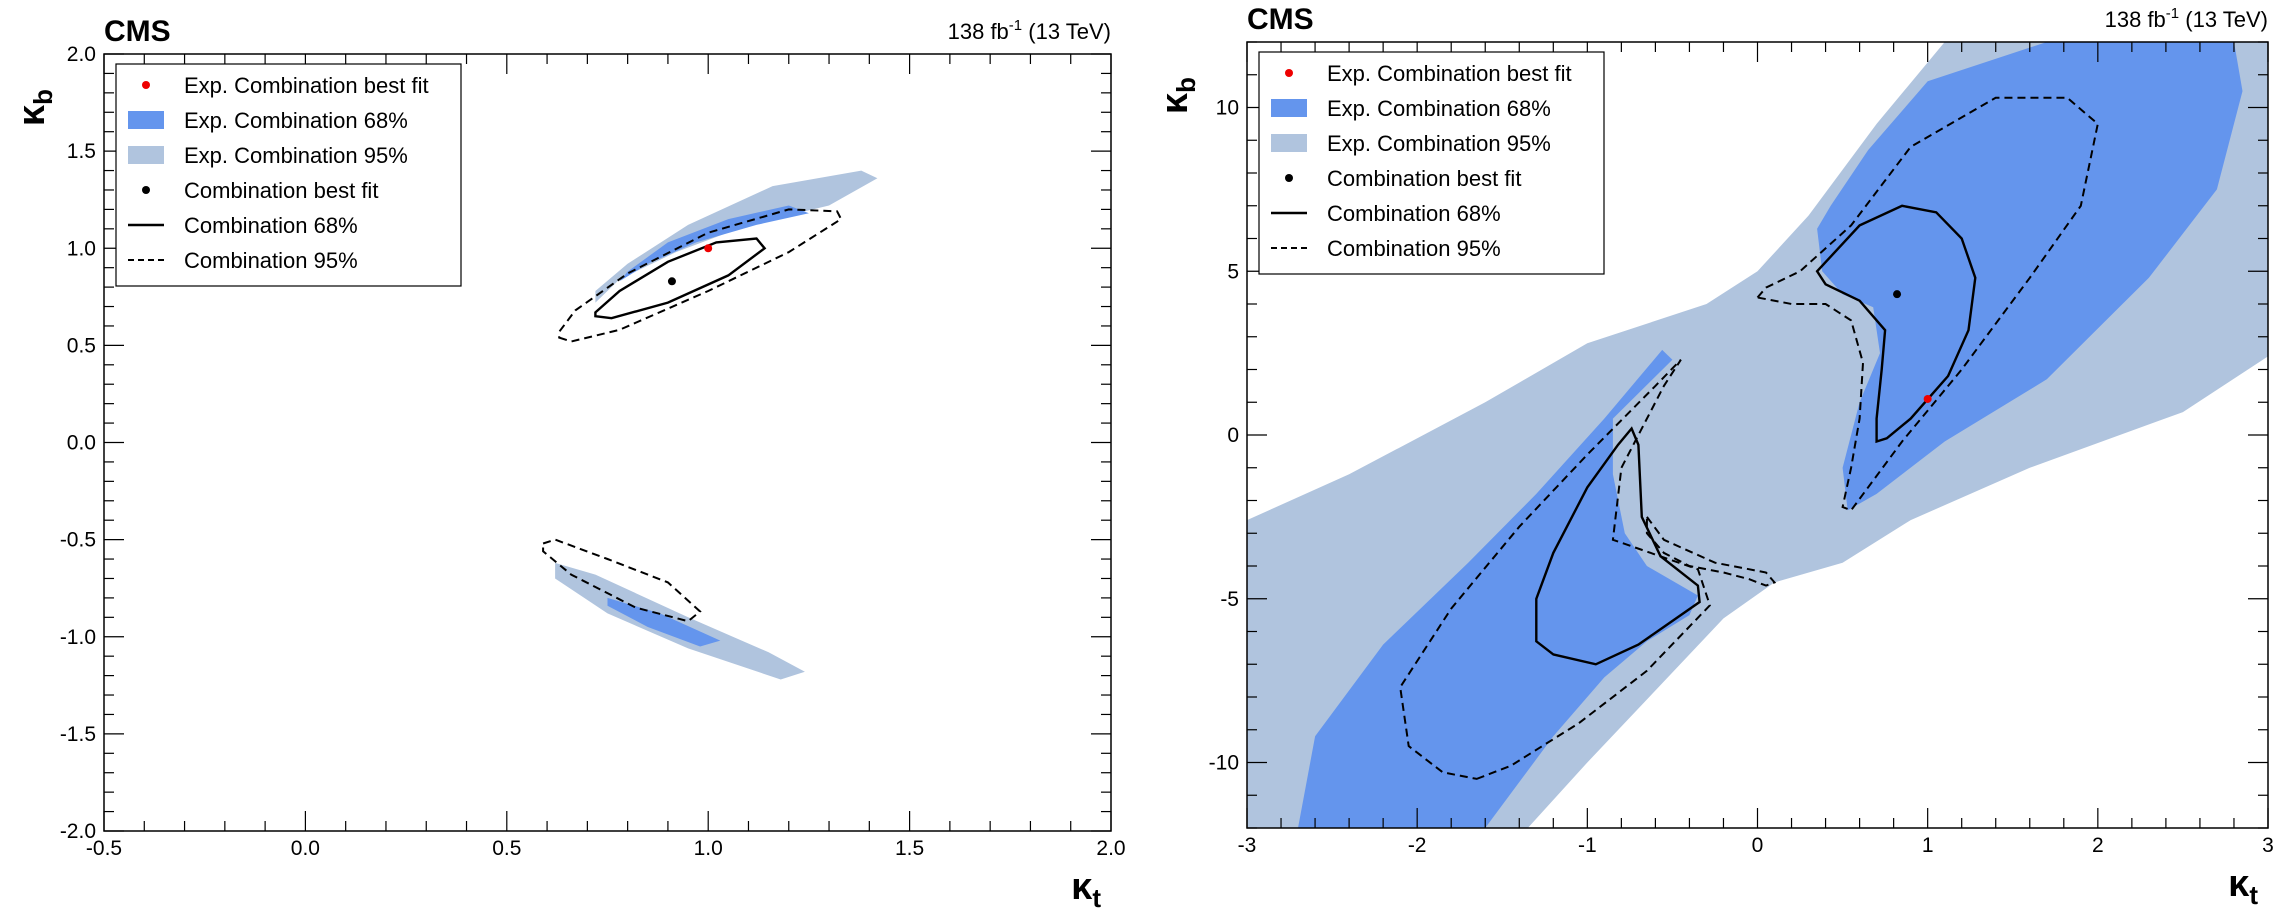 This screenshot has width=2283, height=918. I want to click on x-tick-label: 1.0, so click(708, 848).